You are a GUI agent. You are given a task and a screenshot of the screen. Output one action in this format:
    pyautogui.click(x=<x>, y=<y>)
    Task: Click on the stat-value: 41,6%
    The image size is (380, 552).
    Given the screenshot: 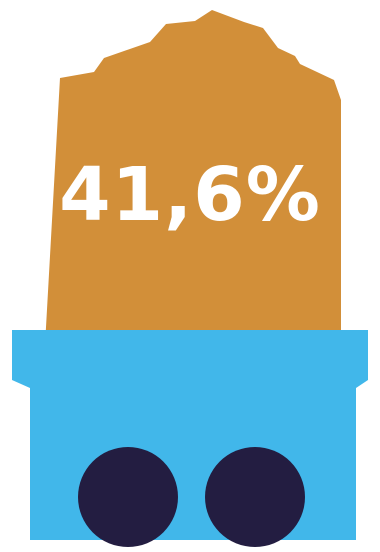 What is the action you would take?
    pyautogui.click(x=190, y=195)
    